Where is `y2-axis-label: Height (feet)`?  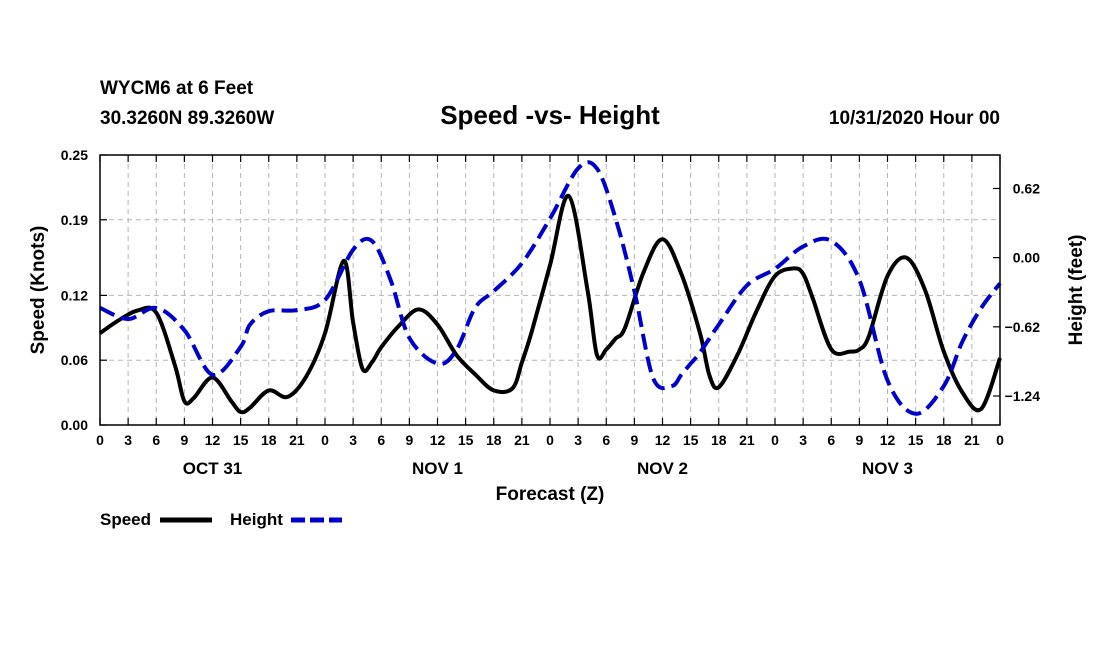 y2-axis-label: Height (feet) is located at coordinates (1076, 290).